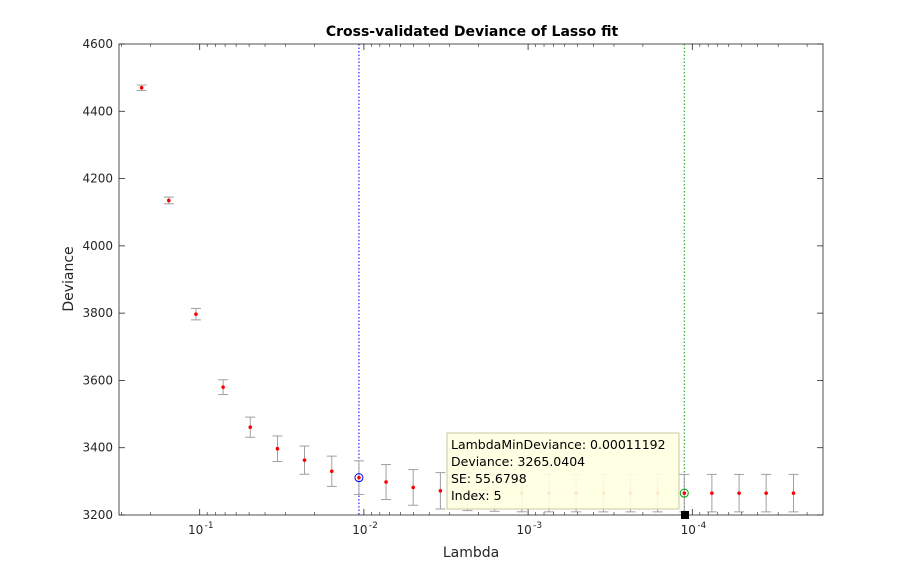  What do you see at coordinates (97, 246) in the screenshot?
I see `y-tick-label: 4000` at bounding box center [97, 246].